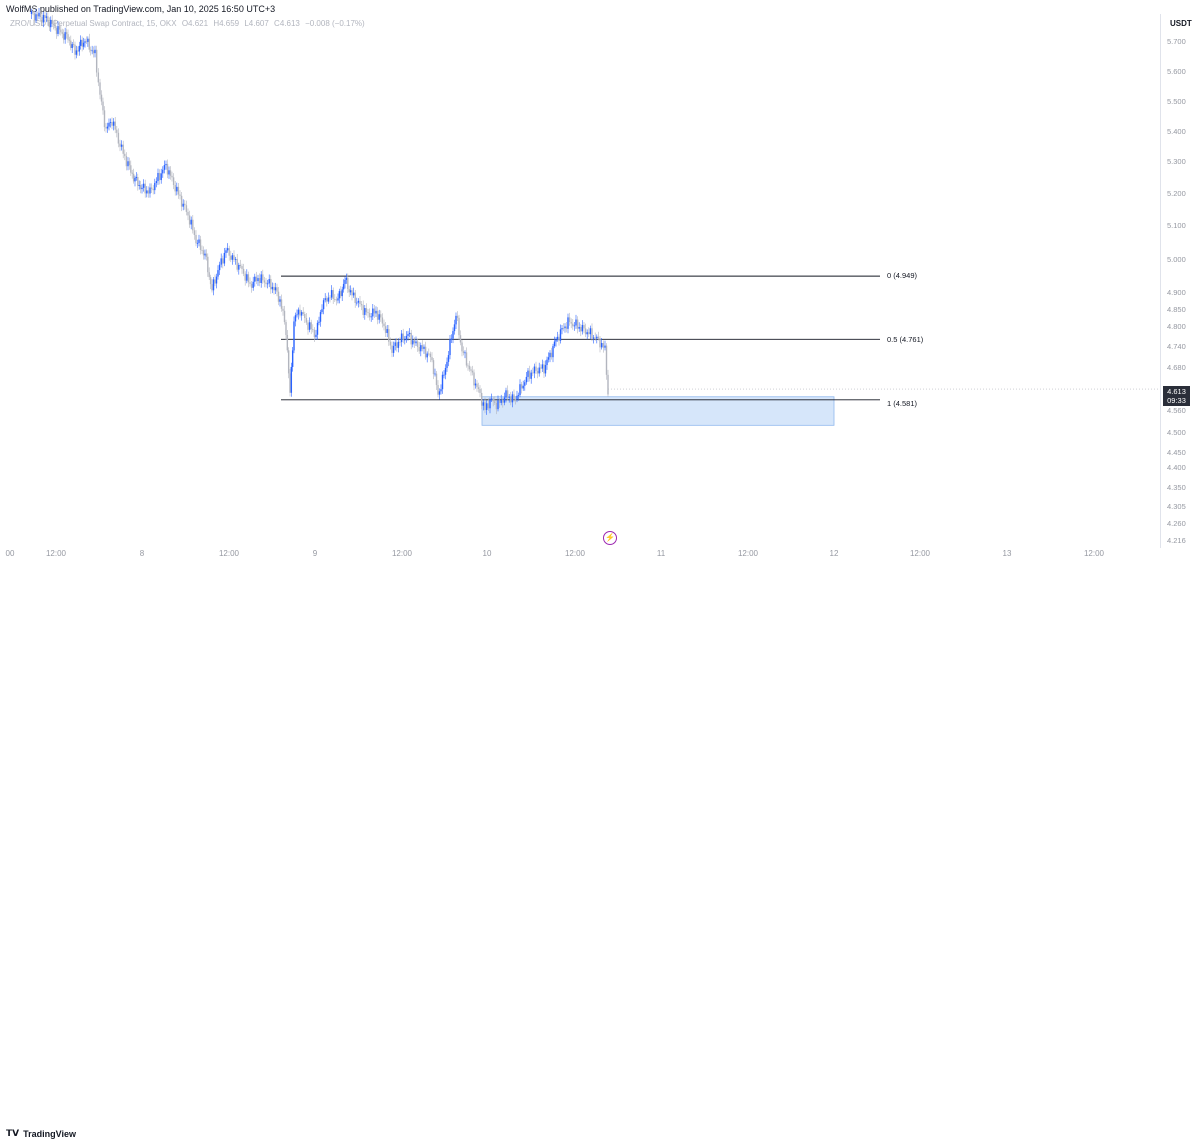  Describe the element at coordinates (905, 339) in the screenshot. I see `fib-level-05-label: 0.5 (4.761)` at that location.